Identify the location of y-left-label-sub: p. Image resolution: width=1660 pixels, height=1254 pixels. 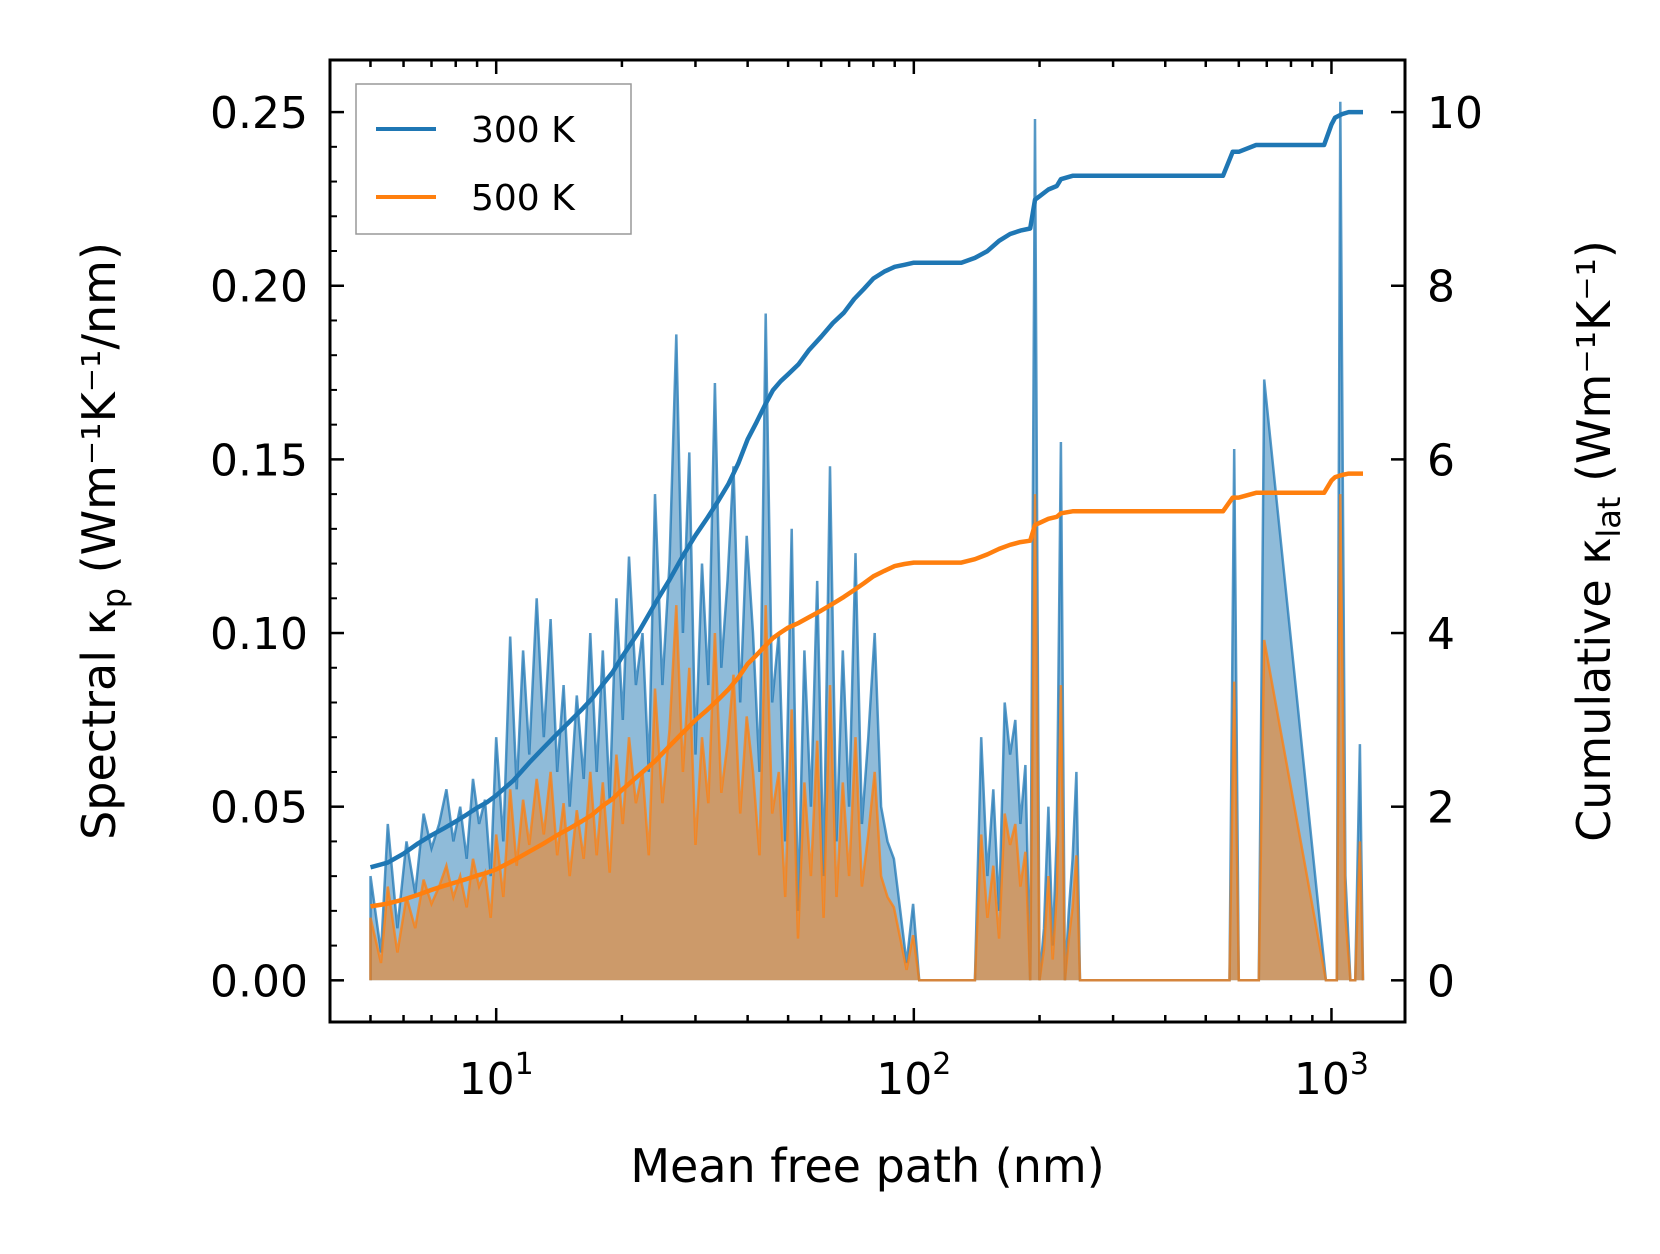
(114, 598).